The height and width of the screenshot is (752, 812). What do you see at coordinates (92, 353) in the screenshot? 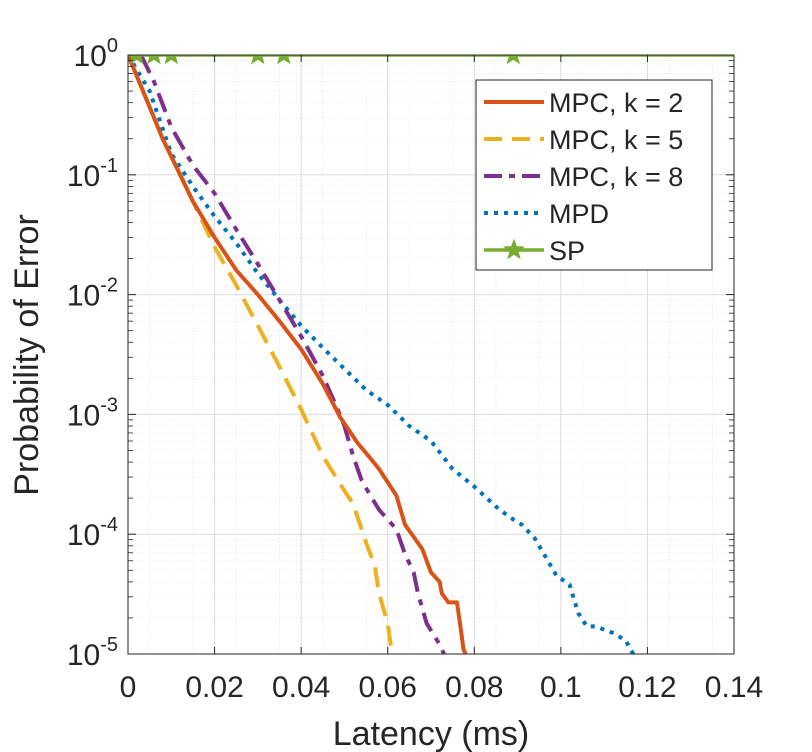
I see `y-tick-labels: 10⁰ 10⁻¹ 10⁻² 10⁻³ 10⁻⁴ 10⁻⁵` at bounding box center [92, 353].